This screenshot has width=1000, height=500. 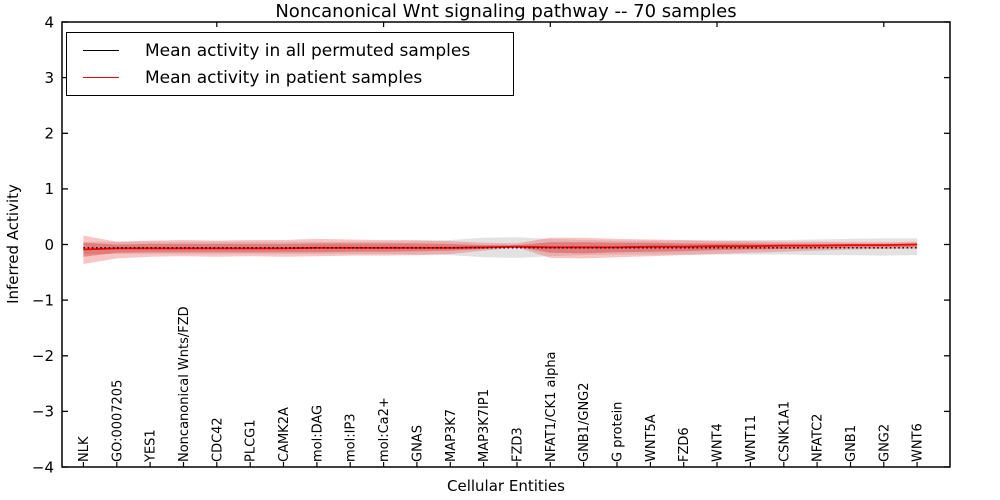 I want to click on x-category-label: PLCG1, so click(x=251, y=440).